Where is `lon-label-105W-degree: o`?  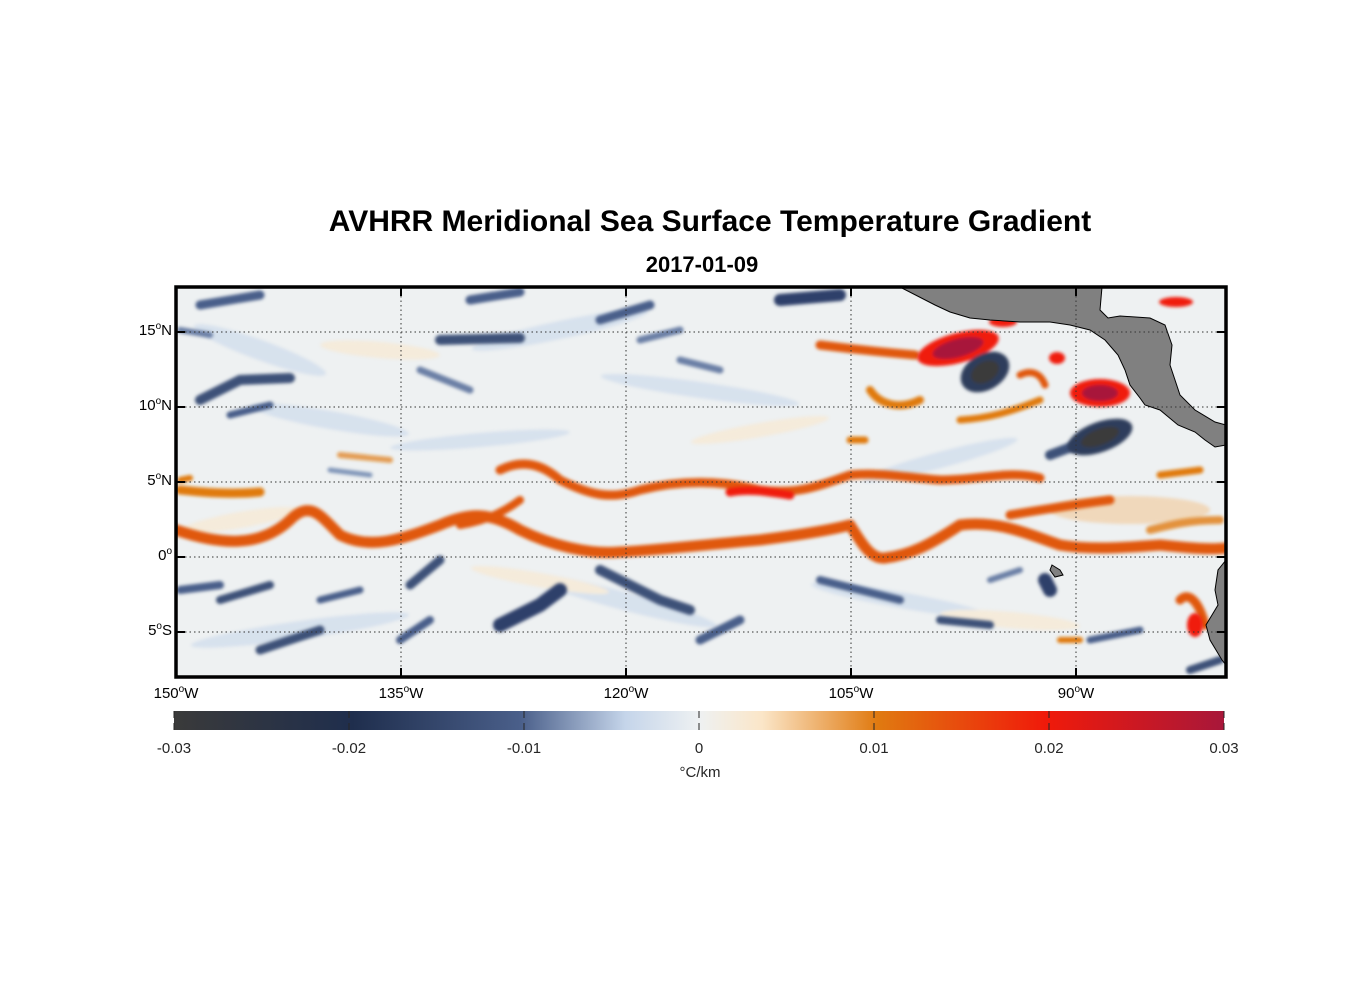
lon-label-105W-degree: o is located at coordinates (856, 689).